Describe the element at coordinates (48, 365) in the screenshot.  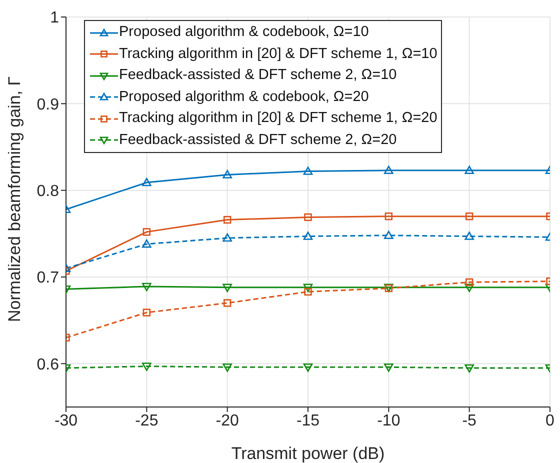
I see `y-tick-label: 0.6` at that location.